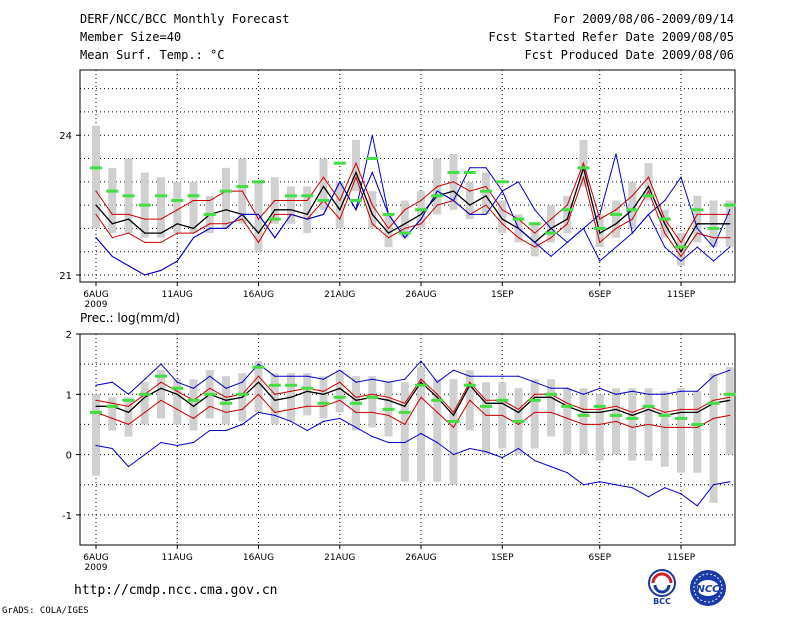 This screenshot has width=800, height=618. I want to click on fcst-produced-date: Fcst Produced Date 2009/08/06, so click(629, 55).